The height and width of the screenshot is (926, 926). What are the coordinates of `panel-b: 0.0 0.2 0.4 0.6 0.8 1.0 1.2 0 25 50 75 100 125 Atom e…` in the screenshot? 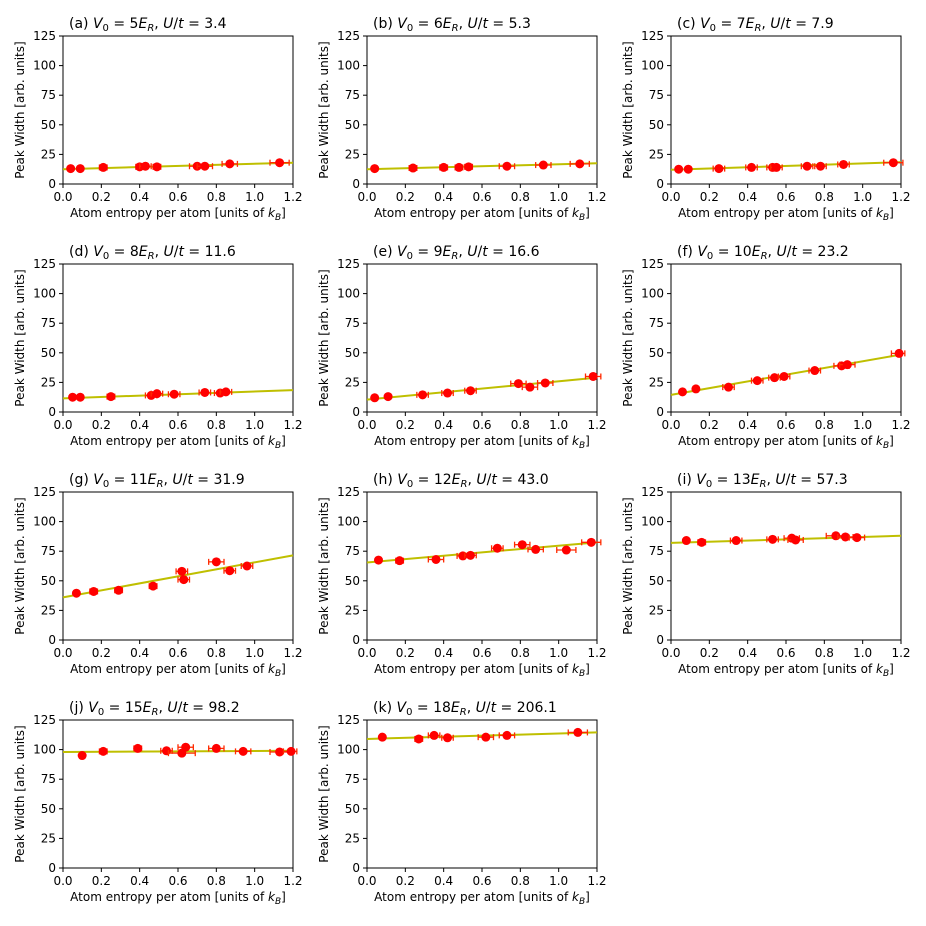 It's located at (462, 119).